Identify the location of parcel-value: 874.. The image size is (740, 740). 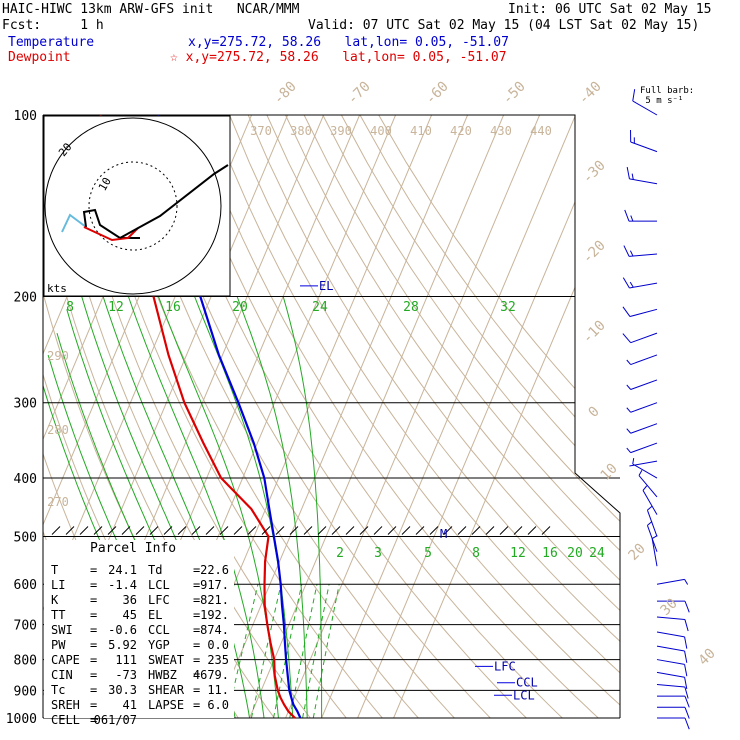
(214, 630).